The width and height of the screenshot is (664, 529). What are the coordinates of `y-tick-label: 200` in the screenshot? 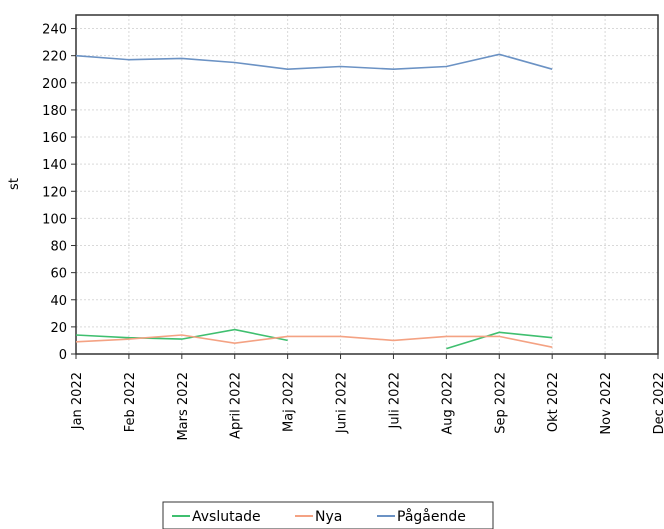 It's located at (54, 84).